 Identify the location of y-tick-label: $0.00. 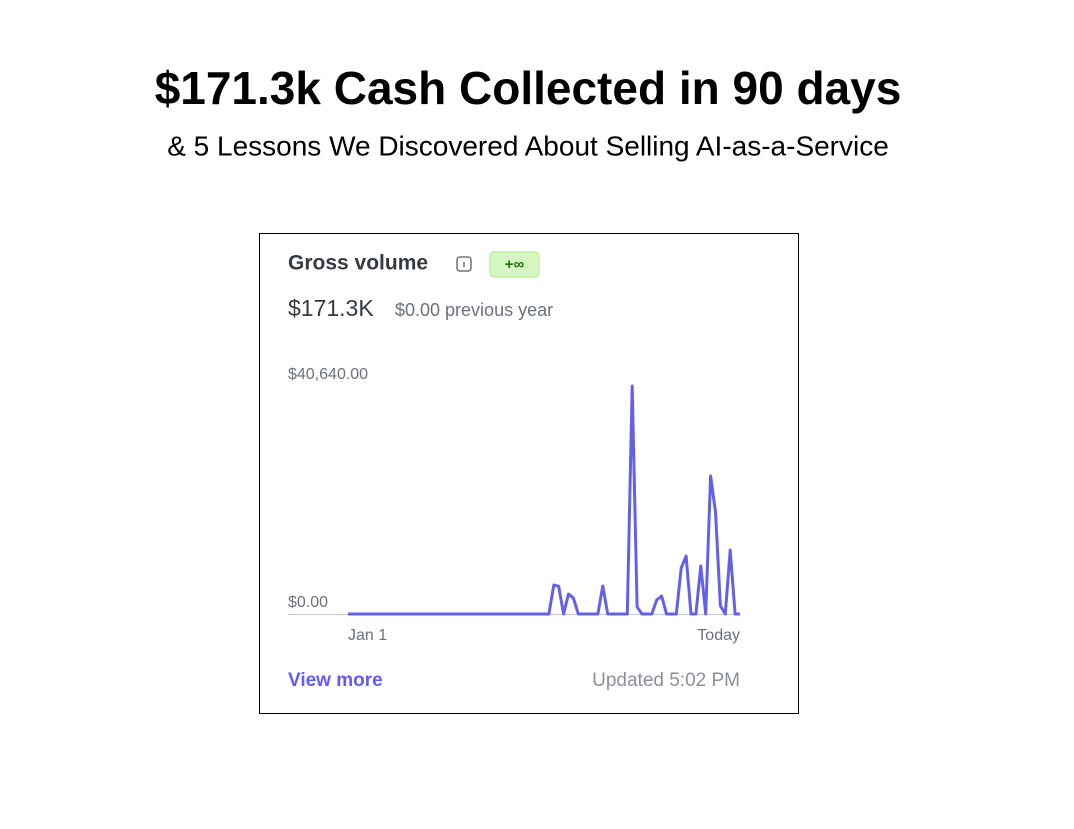
(308, 602).